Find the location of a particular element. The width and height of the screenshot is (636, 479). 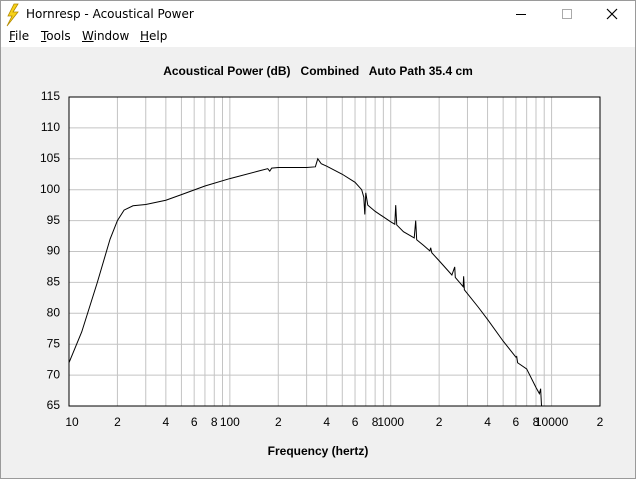

menu-item: Help is located at coordinates (154, 36).